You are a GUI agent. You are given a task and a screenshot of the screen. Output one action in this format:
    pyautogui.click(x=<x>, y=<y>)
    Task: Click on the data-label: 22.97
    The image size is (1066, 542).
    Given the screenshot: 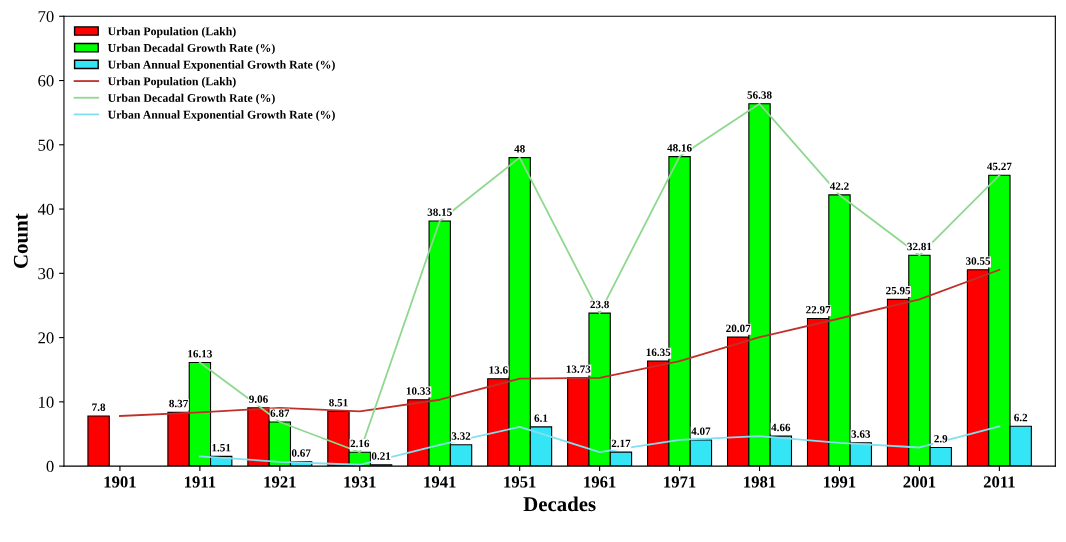 What is the action you would take?
    pyautogui.click(x=818, y=310)
    